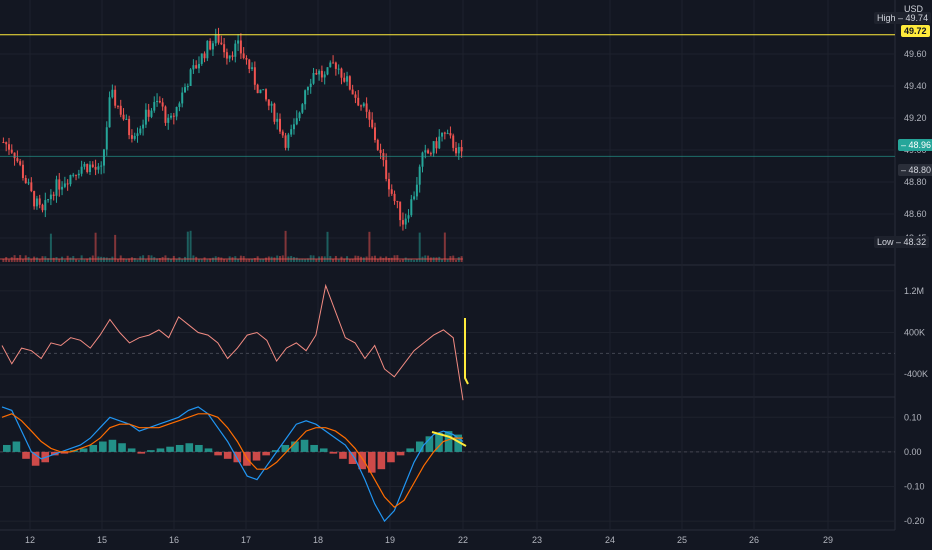 This screenshot has width=932, height=550. Describe the element at coordinates (902, 242) in the screenshot. I see `low-price-tag: Low – 48.32` at that location.